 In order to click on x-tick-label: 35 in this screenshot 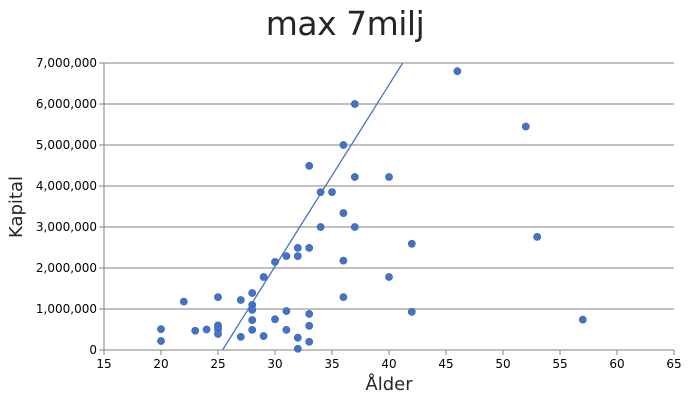, I will do `click(331, 364)`.